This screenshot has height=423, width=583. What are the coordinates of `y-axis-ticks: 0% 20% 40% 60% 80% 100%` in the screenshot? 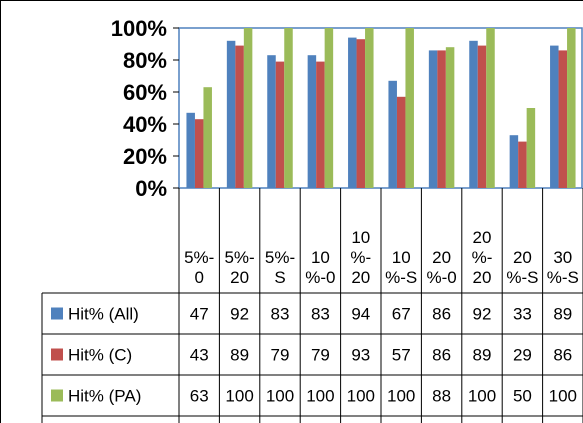 It's located at (145, 108).